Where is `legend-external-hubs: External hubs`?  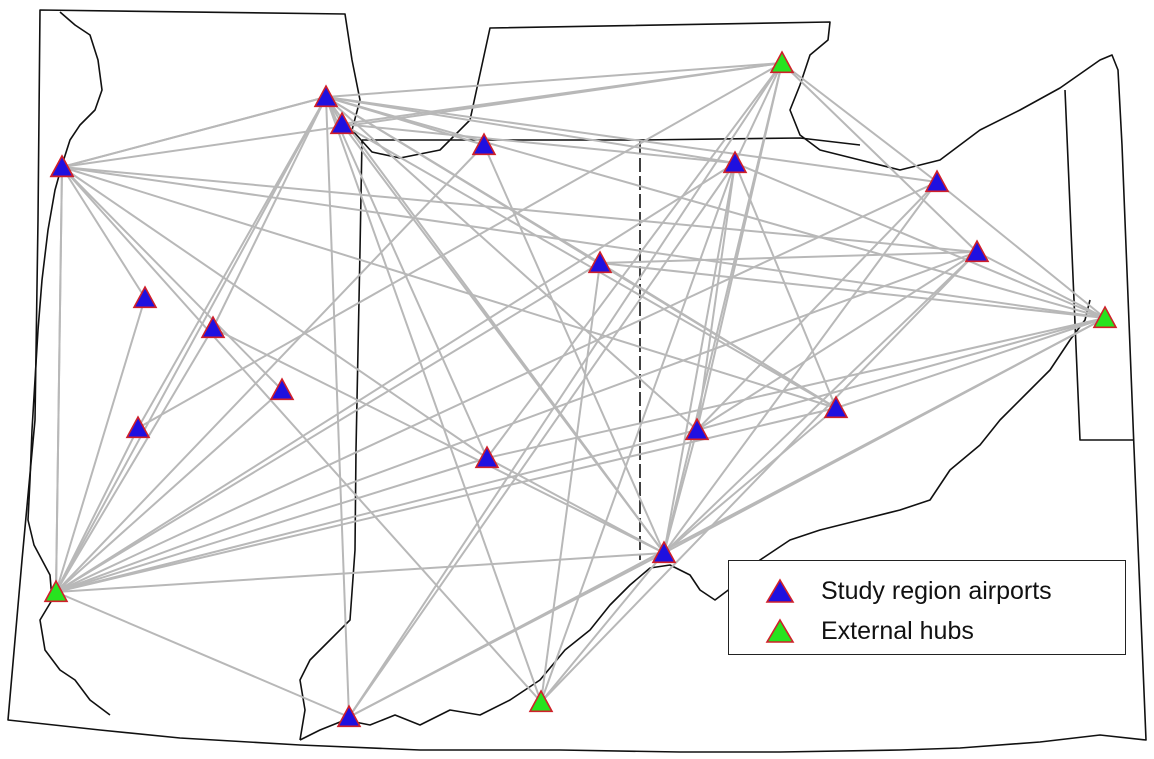
legend-external-hubs: External hubs is located at coordinates (851, 631).